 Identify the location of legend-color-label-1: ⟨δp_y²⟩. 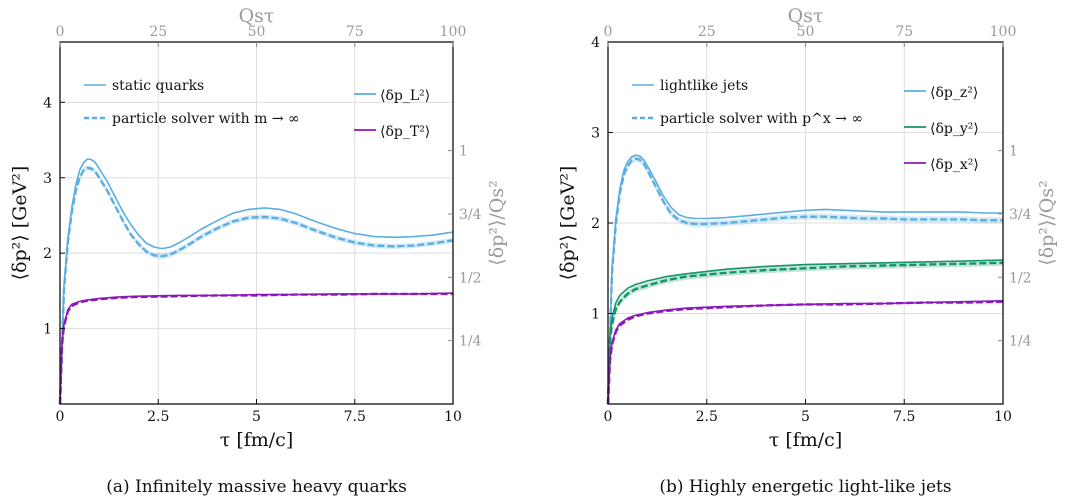
(954, 129).